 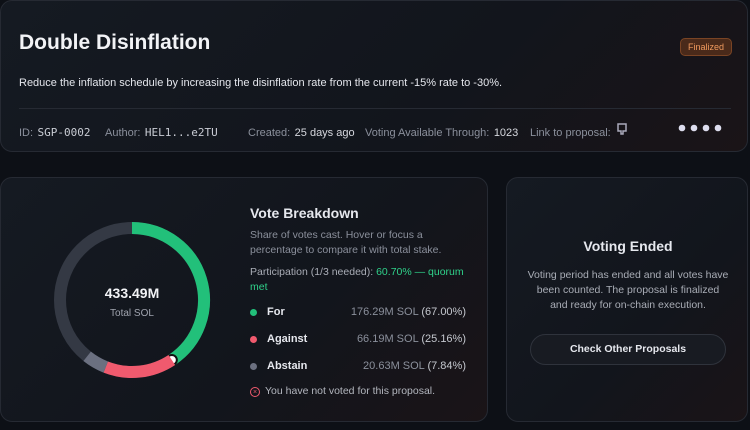 What do you see at coordinates (287, 366) in the screenshot?
I see `option-name: Abstain` at bounding box center [287, 366].